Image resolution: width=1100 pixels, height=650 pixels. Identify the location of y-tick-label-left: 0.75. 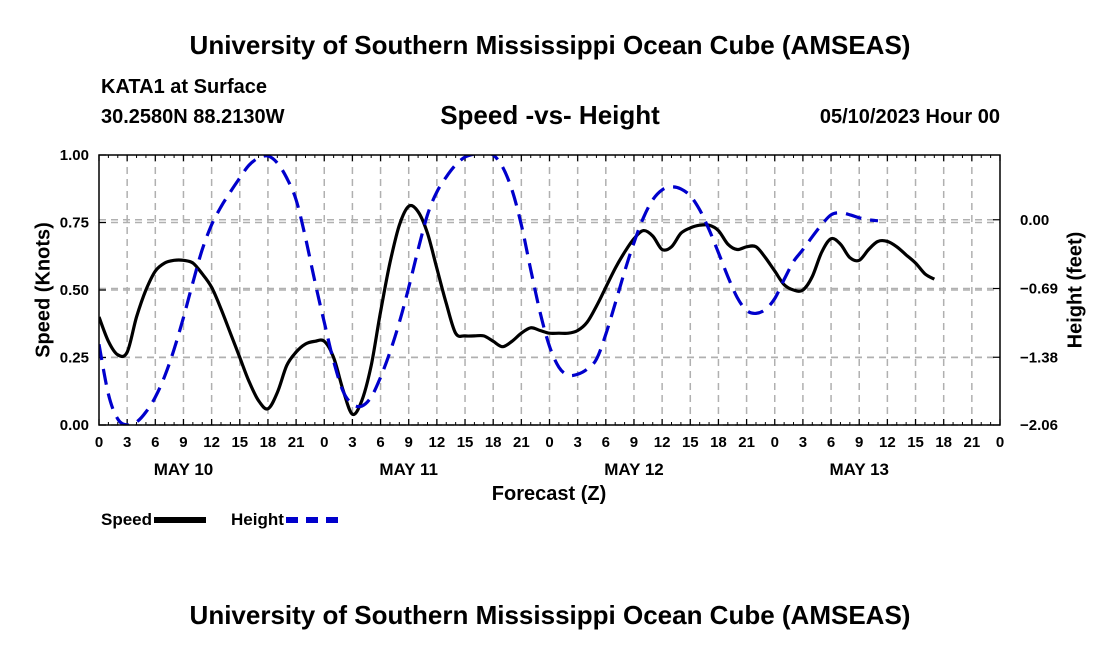
(74, 223).